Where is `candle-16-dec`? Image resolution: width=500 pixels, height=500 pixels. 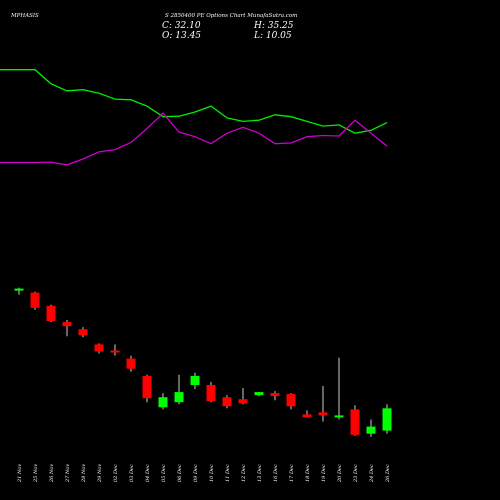 candle-16-dec is located at coordinates (275, 396).